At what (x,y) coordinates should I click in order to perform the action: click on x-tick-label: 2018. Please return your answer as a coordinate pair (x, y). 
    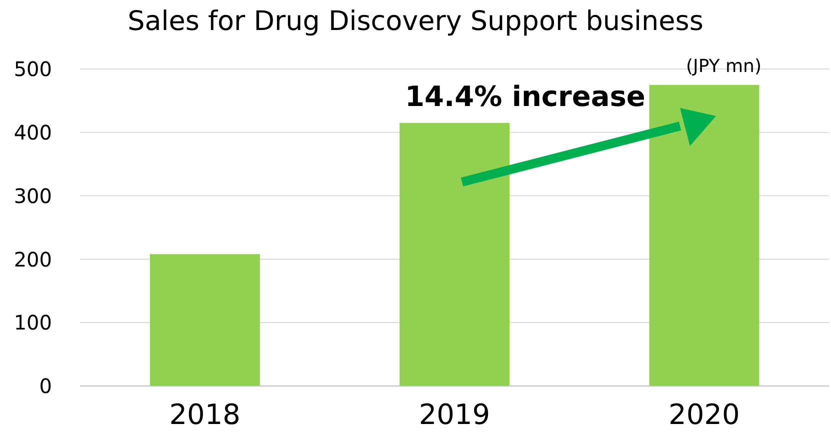
    Looking at the image, I should click on (204, 414).